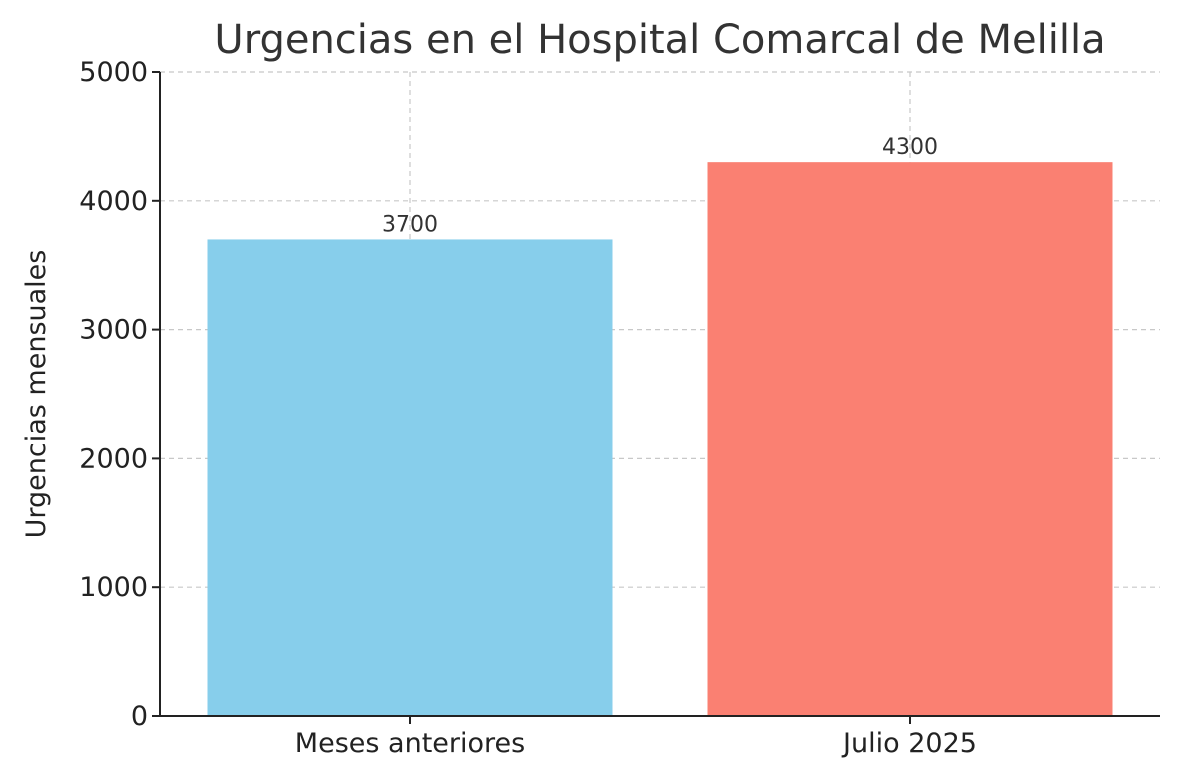 Image resolution: width=1180 pixels, height=780 pixels. I want to click on bar-value-label: 3700, so click(410, 224).